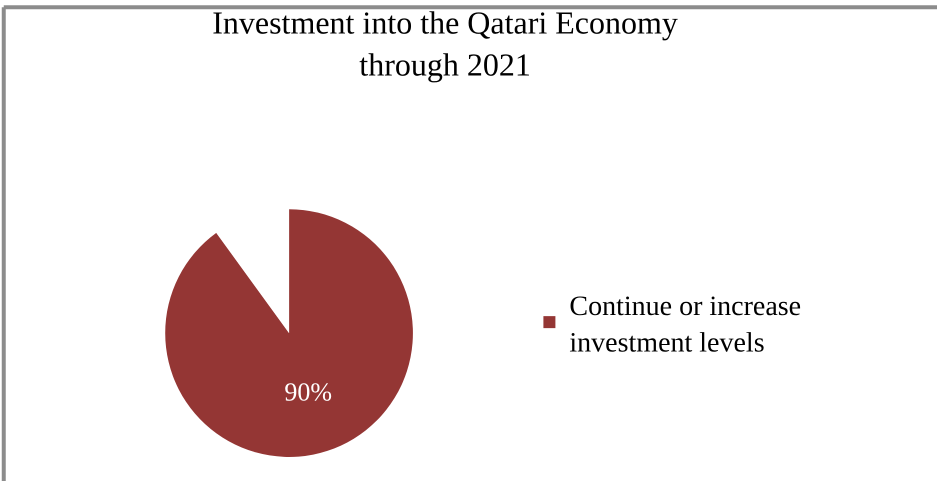 The width and height of the screenshot is (937, 481). Describe the element at coordinates (308, 391) in the screenshot. I see `data-label: 90%` at that location.